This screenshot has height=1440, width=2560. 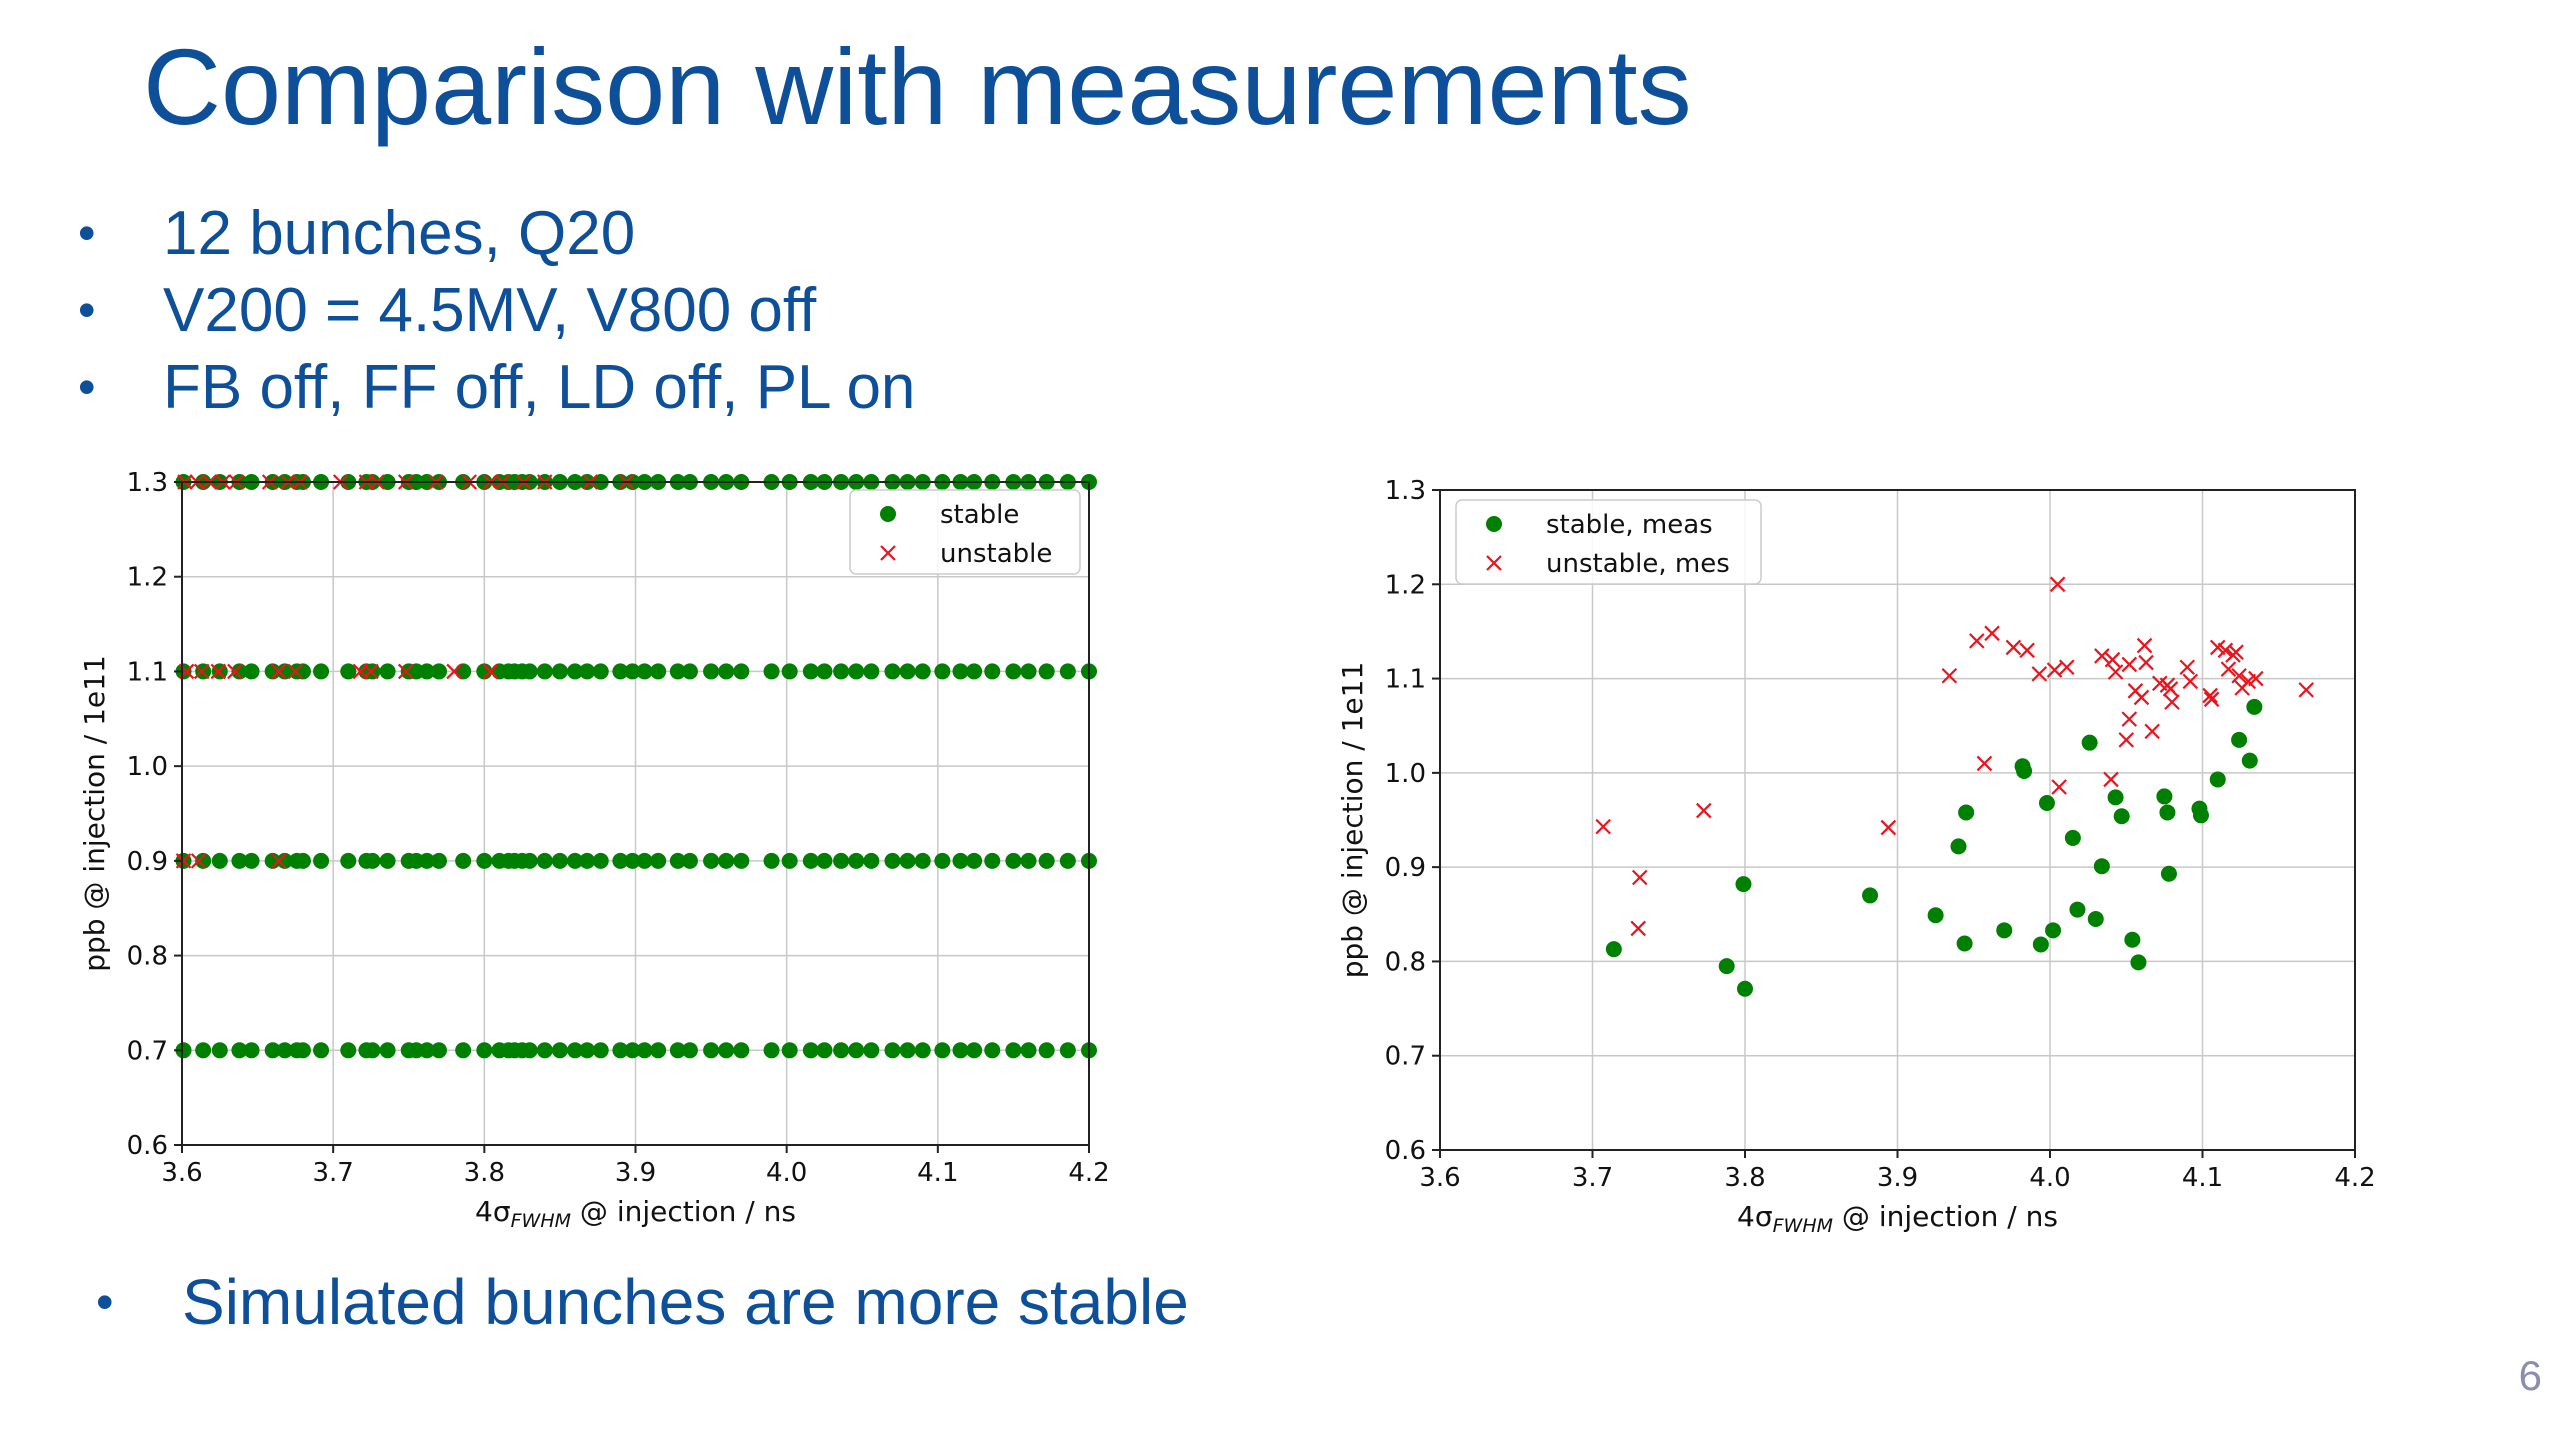 What do you see at coordinates (1405, 680) in the screenshot?
I see `y-tick-label: 1.1` at bounding box center [1405, 680].